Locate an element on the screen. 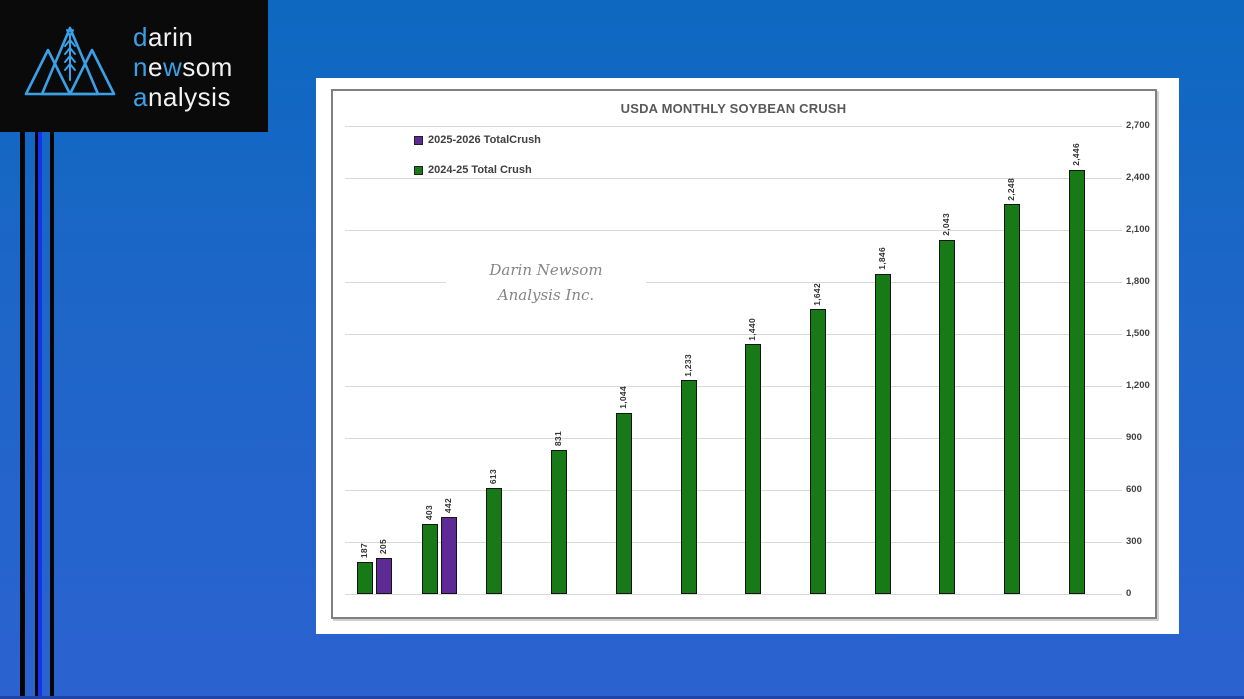 Image resolution: width=1244 pixels, height=699 pixels. bar-value-label: 2,248 is located at coordinates (1011, 189).